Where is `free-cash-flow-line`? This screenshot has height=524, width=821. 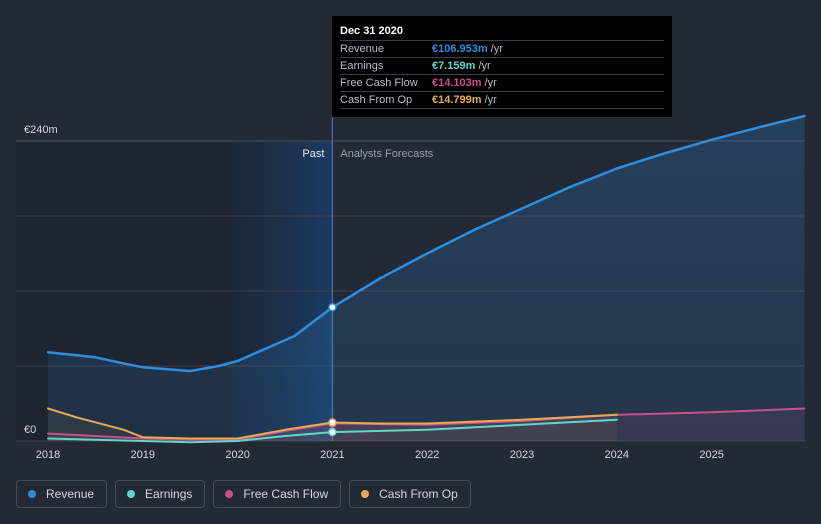
free-cash-flow-line is located at coordinates (426, 424).